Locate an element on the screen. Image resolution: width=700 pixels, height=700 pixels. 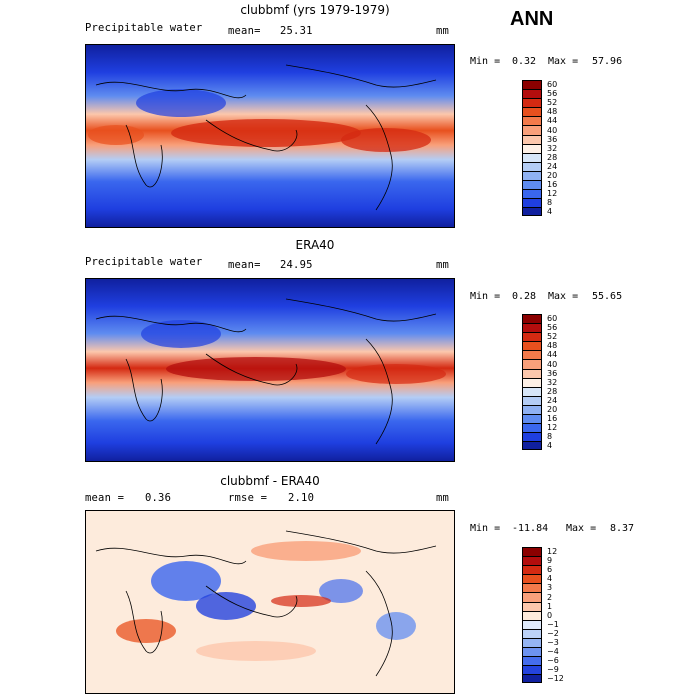
colorbar-tick-label: −2 is located at coordinates (553, 633).